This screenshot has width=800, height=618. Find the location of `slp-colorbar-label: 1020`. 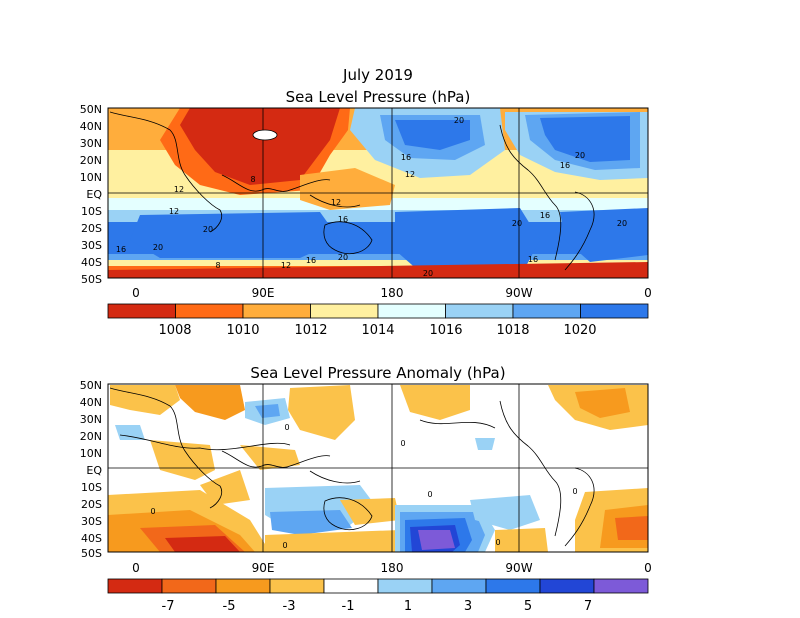

slp-colorbar-label: 1020 is located at coordinates (579, 330).